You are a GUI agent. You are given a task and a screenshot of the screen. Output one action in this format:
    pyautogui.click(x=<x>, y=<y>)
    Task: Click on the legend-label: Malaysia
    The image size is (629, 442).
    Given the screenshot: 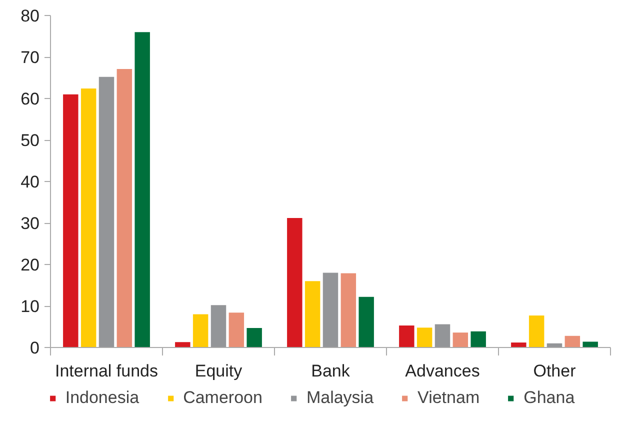 What is the action you would take?
    pyautogui.click(x=340, y=398)
    